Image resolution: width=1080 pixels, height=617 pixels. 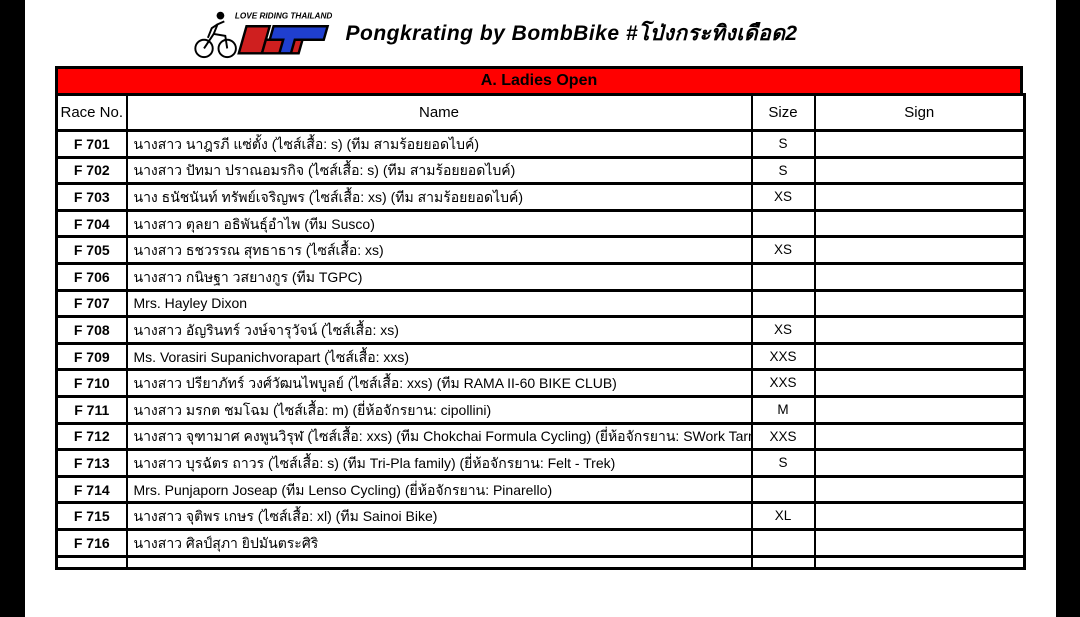 What do you see at coordinates (91, 356) in the screenshot?
I see `race-no-cell: F 709` at bounding box center [91, 356].